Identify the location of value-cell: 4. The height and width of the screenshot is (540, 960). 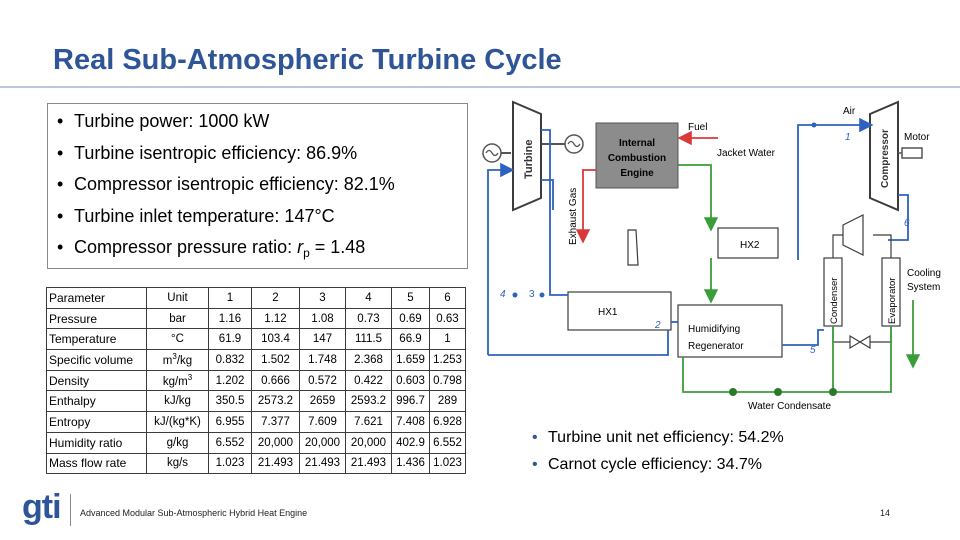
(368, 298).